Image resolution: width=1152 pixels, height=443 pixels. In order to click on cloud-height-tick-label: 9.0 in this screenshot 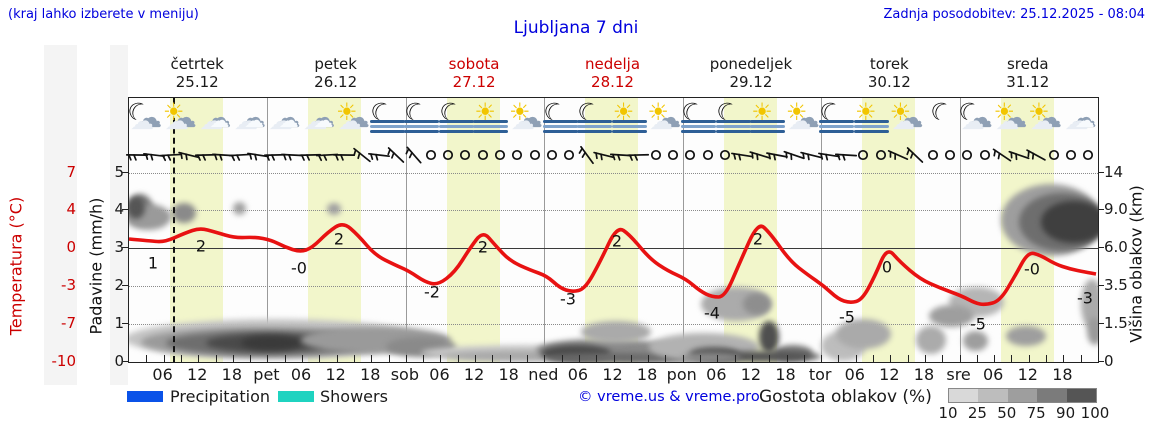, I will do `click(1116, 209)`.